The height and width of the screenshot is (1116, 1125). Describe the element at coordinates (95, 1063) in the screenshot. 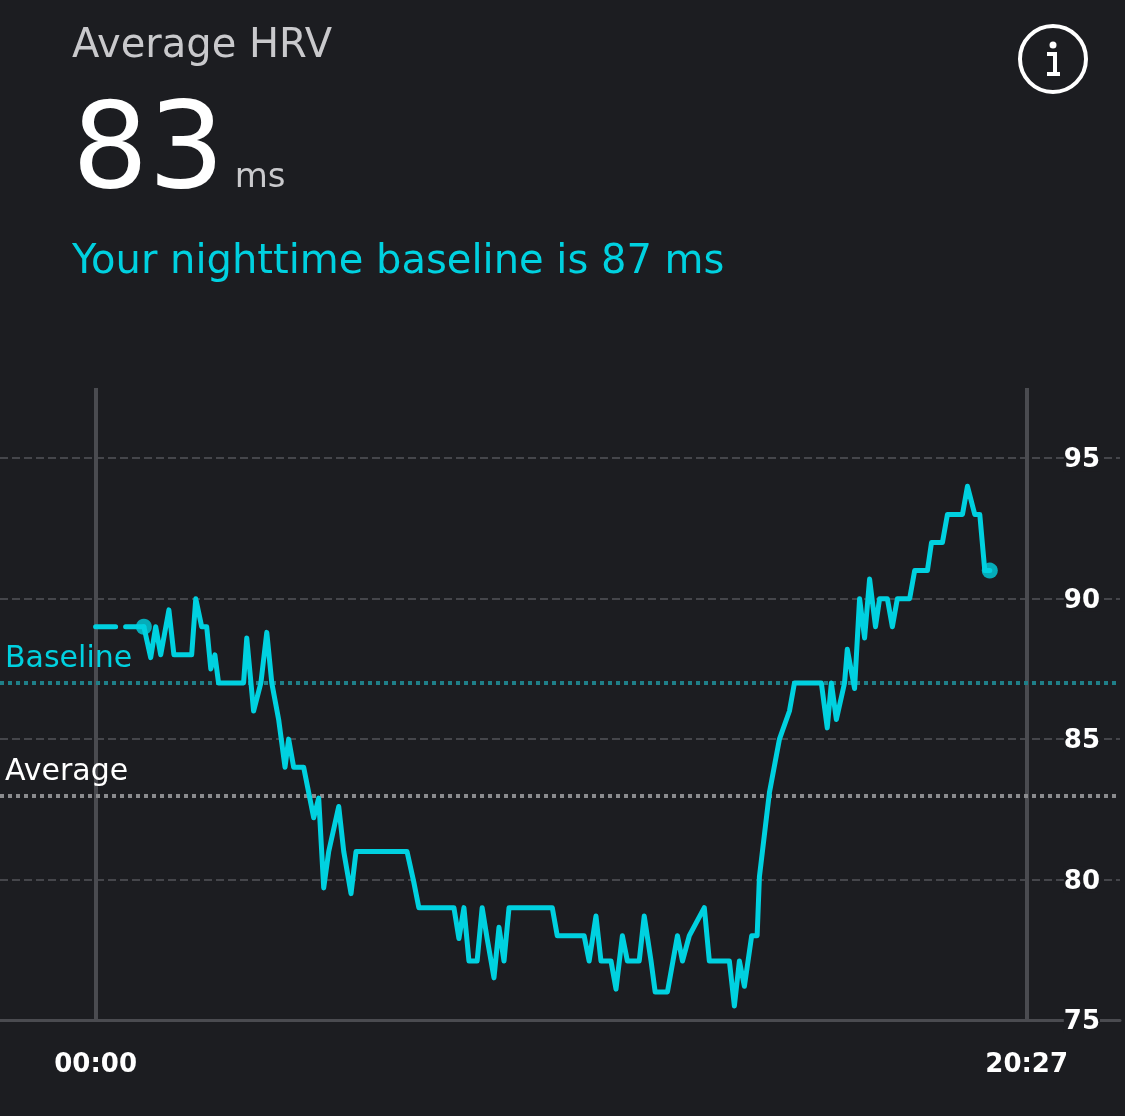

I see `x-tick-label: 00:00` at that location.